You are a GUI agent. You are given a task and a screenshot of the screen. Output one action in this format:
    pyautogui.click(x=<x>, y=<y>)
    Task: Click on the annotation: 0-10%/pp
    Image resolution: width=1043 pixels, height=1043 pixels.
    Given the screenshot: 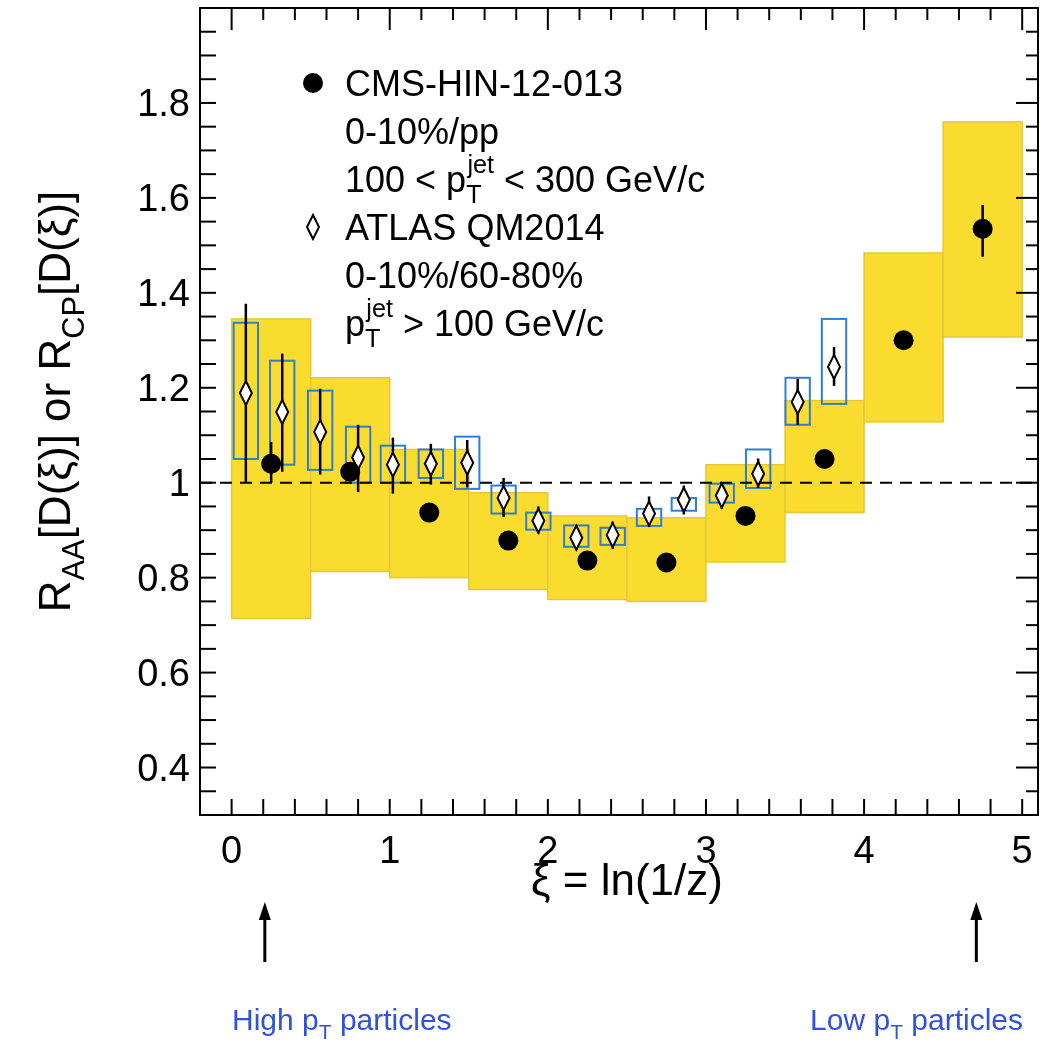 What is the action you would take?
    pyautogui.click(x=422, y=131)
    